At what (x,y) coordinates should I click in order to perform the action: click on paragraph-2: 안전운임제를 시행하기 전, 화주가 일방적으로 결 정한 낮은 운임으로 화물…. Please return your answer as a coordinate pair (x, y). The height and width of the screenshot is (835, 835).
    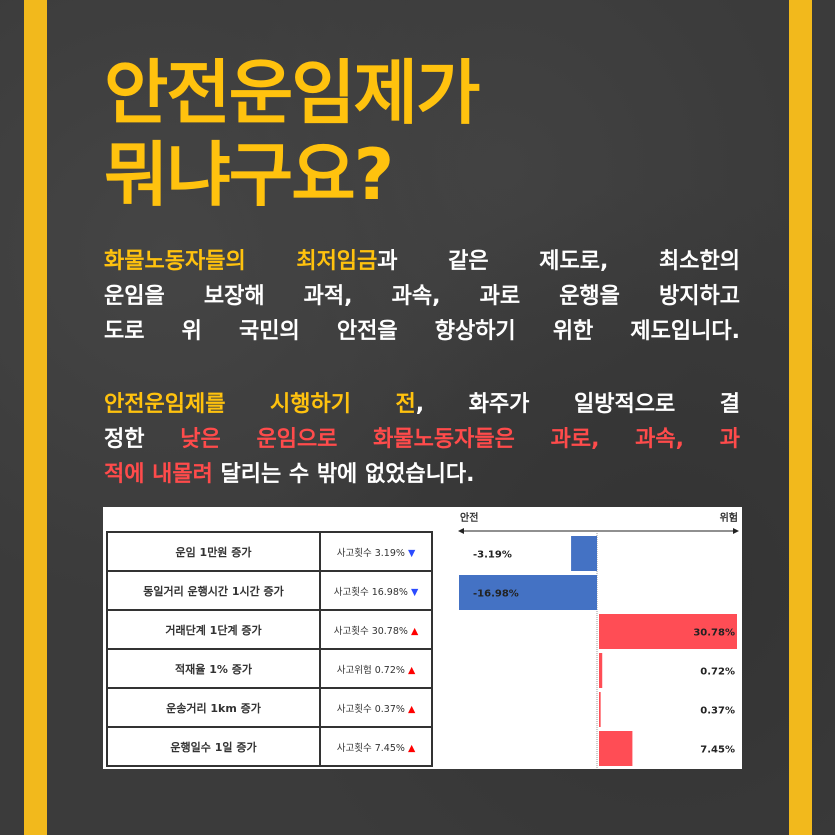
    Looking at the image, I should click on (422, 439).